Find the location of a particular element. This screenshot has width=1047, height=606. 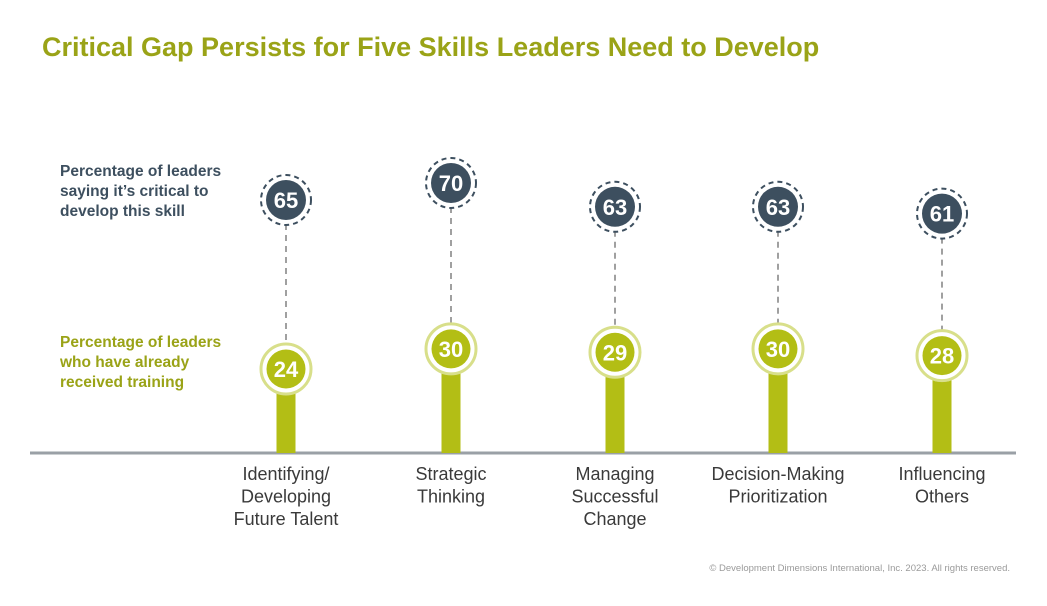

category-label: Prioritization is located at coordinates (777, 497).